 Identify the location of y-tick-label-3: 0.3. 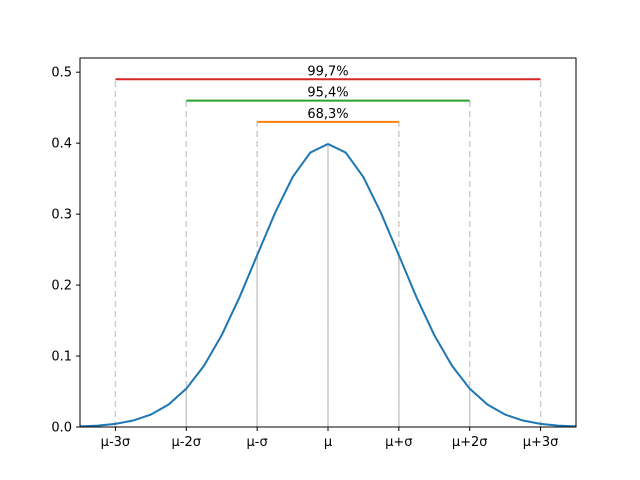
(61, 215).